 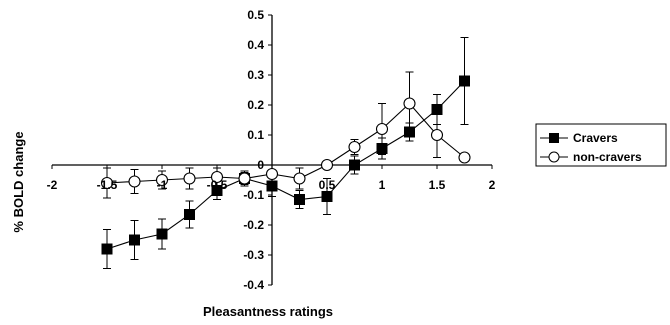 I want to click on y-tick-label: -0.3, so click(x=253, y=255).